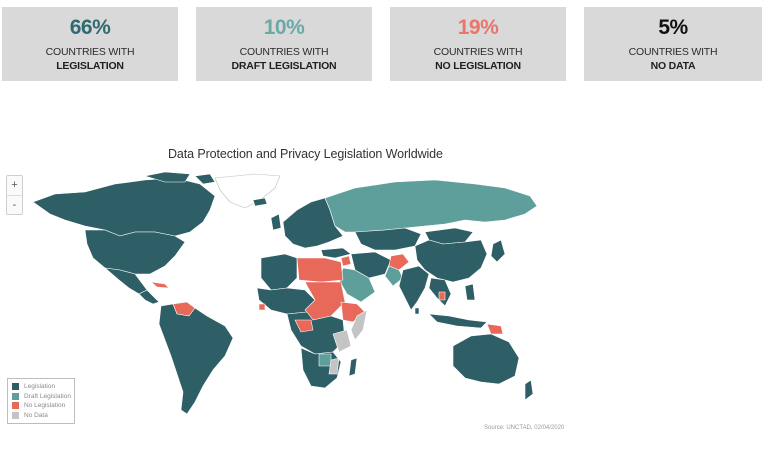 This screenshot has width=768, height=463. Describe the element at coordinates (673, 27) in the screenshot. I see `stat-percent: 5%` at that location.